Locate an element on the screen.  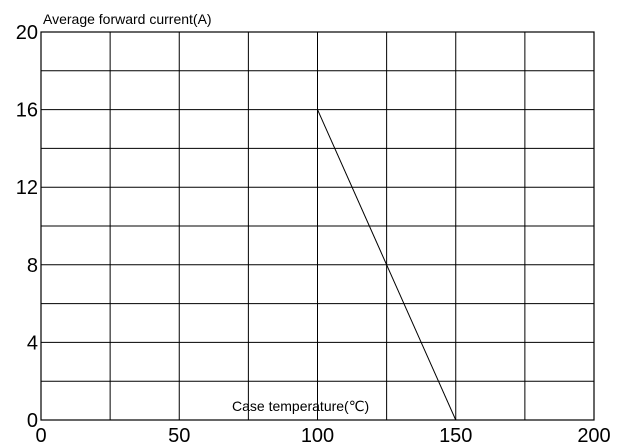
y-tick-label: 16 is located at coordinates (27, 111).